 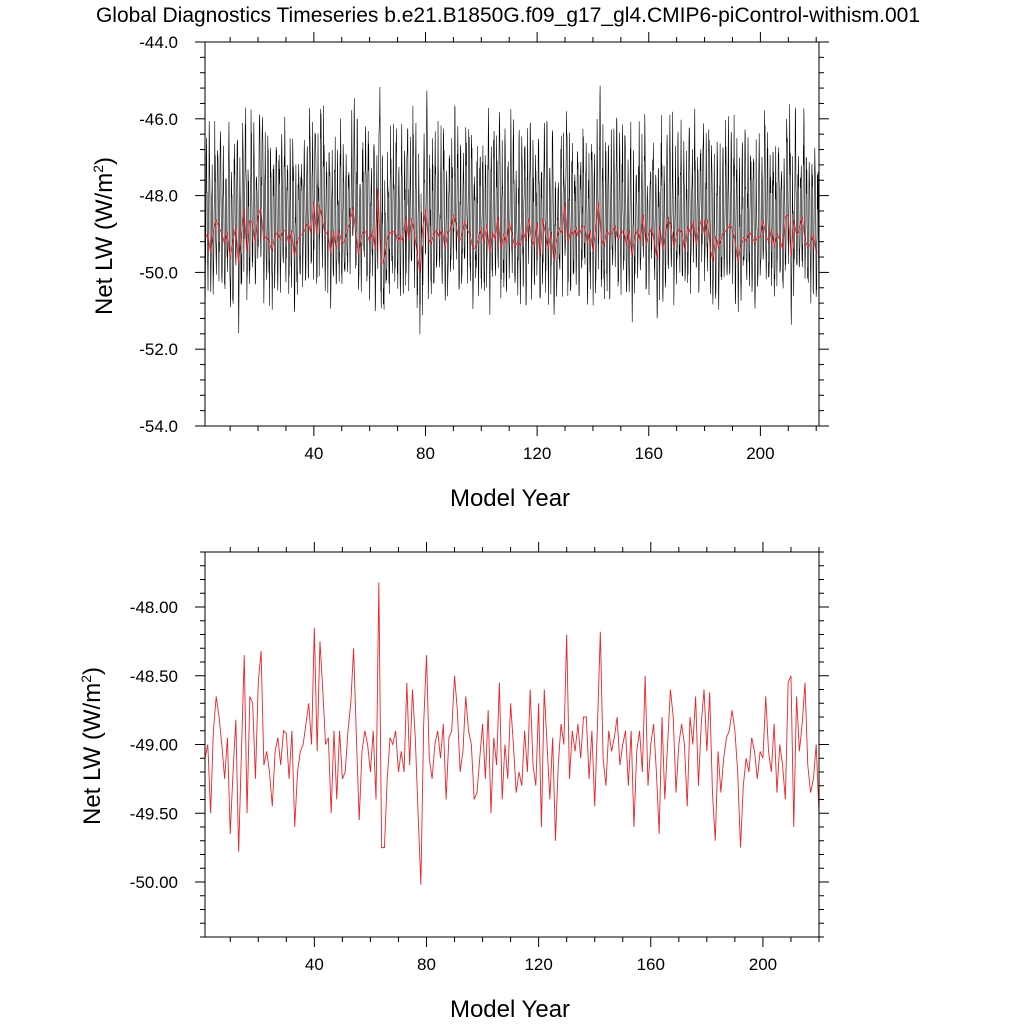 What do you see at coordinates (510, 498) in the screenshot?
I see `top-x-axis-title: Model Year` at bounding box center [510, 498].